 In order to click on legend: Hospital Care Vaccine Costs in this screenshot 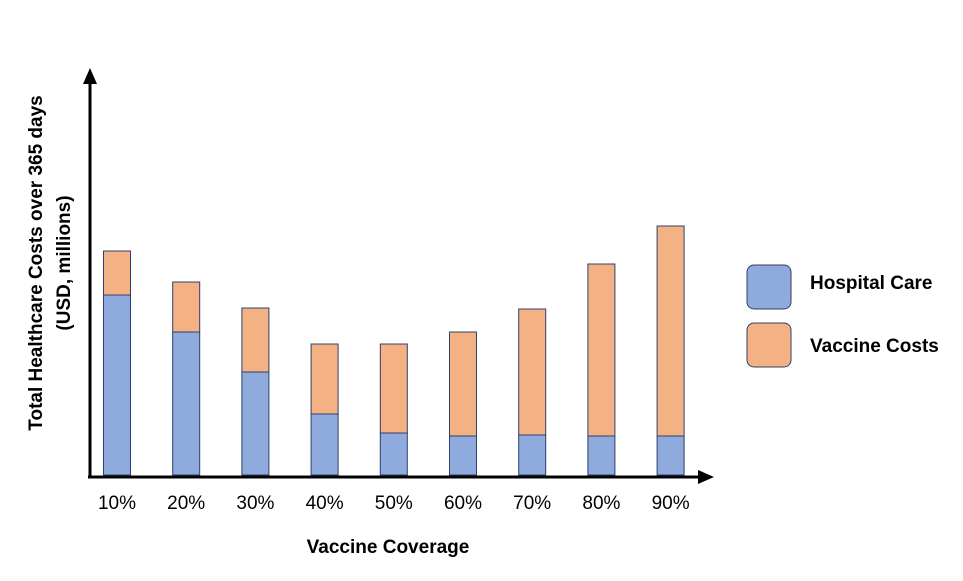, I will do `click(842, 316)`.